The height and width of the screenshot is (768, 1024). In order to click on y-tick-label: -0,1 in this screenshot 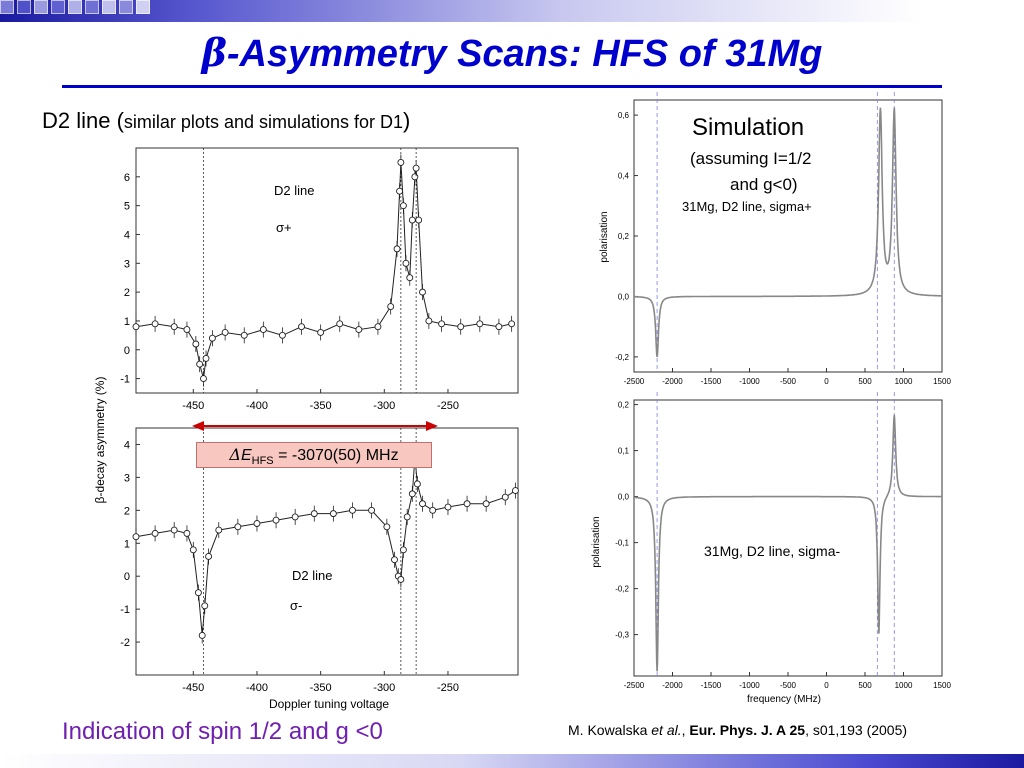, I will do `click(622, 543)`.